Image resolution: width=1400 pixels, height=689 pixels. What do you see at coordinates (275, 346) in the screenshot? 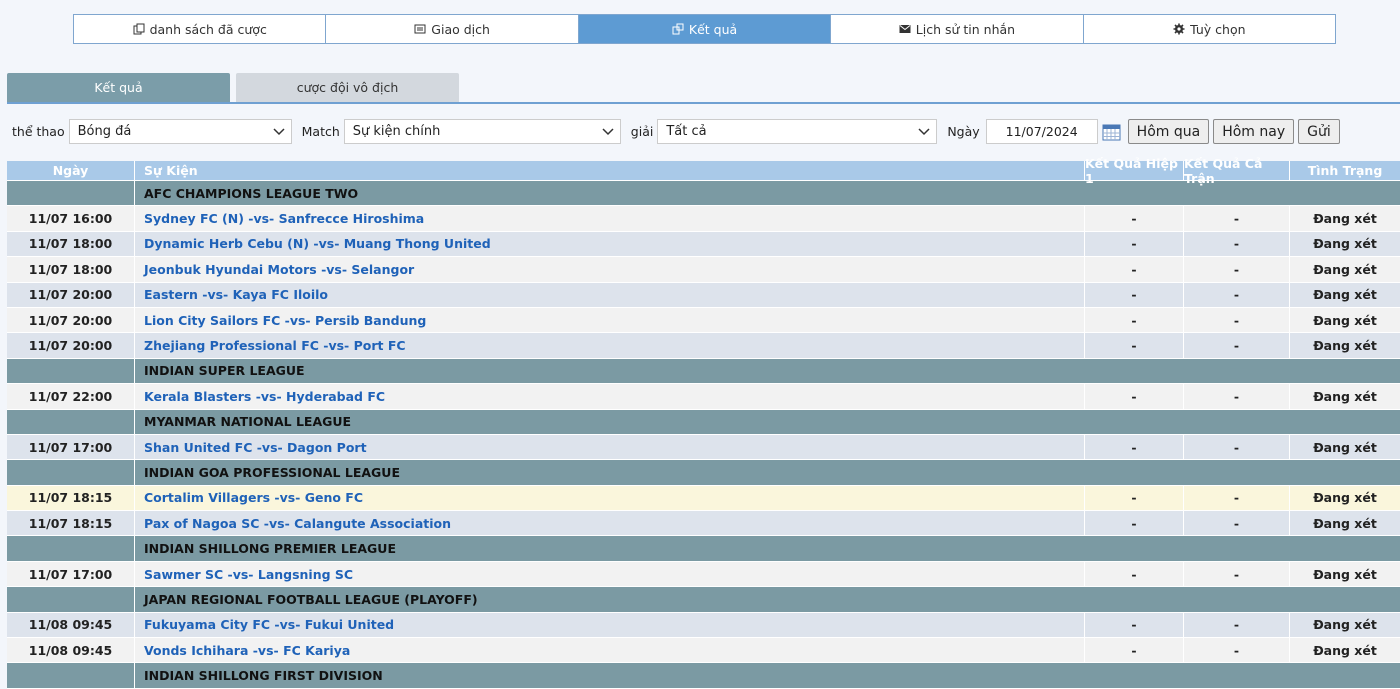
I see `event-link: Zhejiang Professional FC -vs- Port FC` at bounding box center [275, 346].